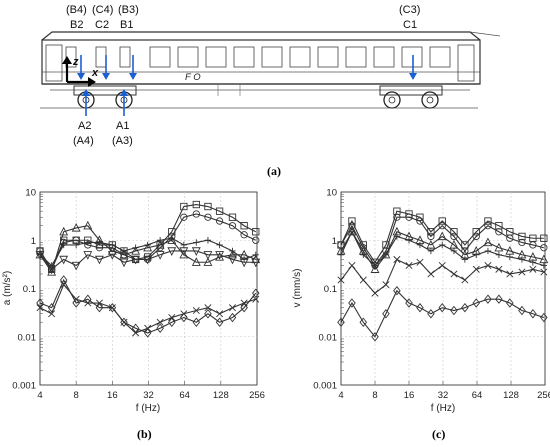  I want to click on y-ticks-b: 0.001 0.01 0.1 1 10, so click(27, 290).